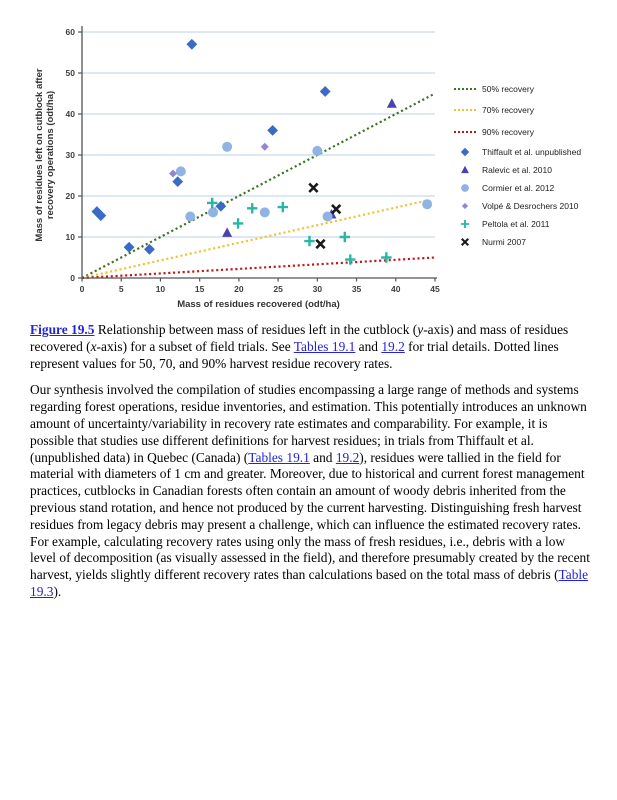 Image resolution: width=617 pixels, height=800 pixels. I want to click on legend-item: 90% recovery, so click(516, 132).